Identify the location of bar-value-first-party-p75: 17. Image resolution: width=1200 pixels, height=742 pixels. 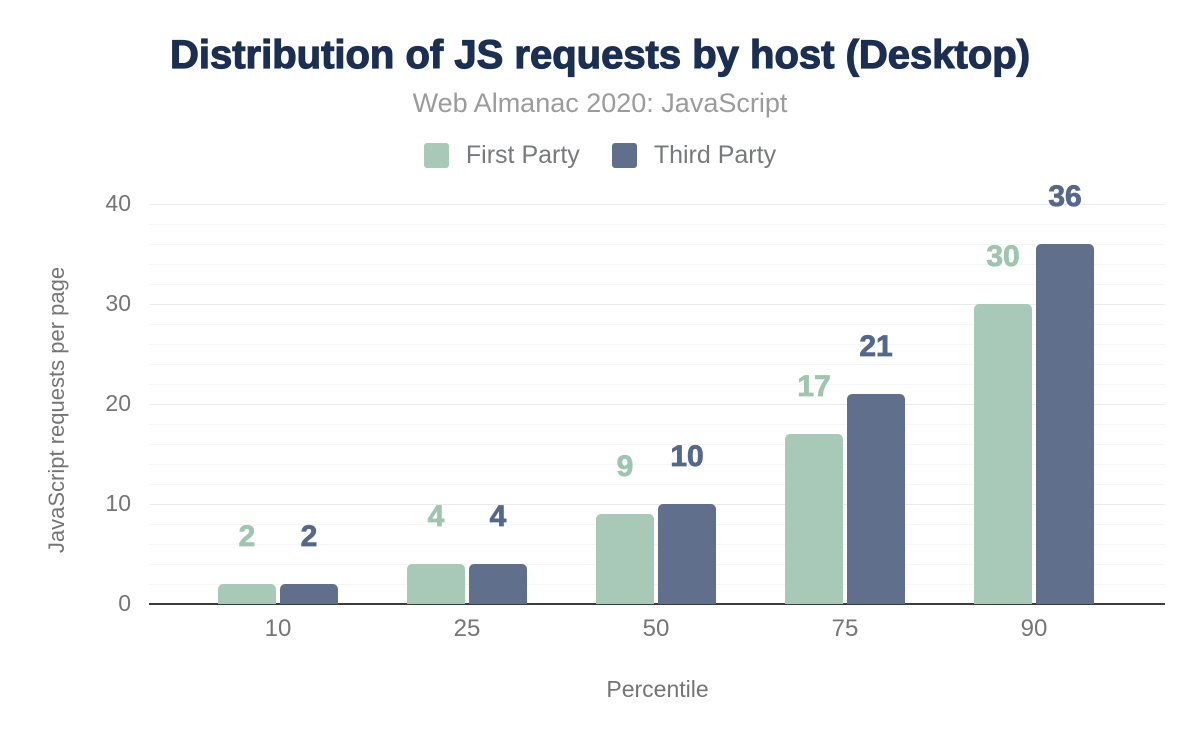
(814, 386).